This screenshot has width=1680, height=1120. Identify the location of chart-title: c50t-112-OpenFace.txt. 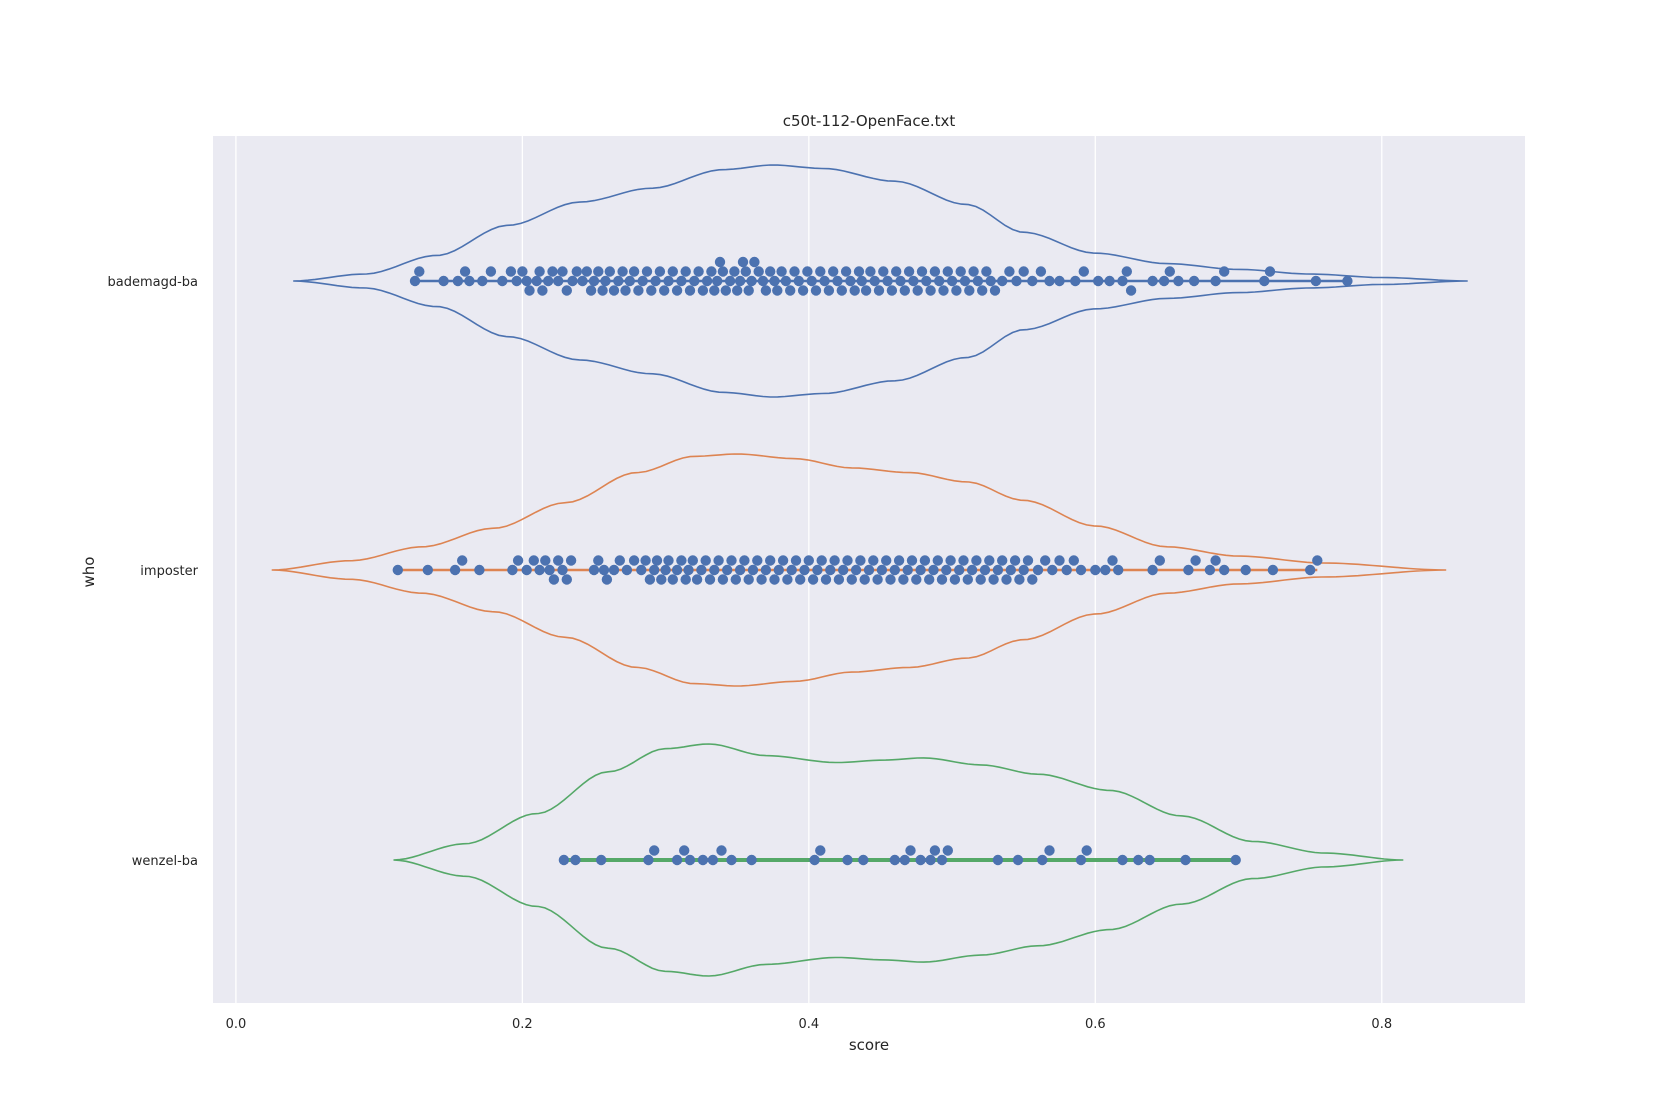
(869, 121).